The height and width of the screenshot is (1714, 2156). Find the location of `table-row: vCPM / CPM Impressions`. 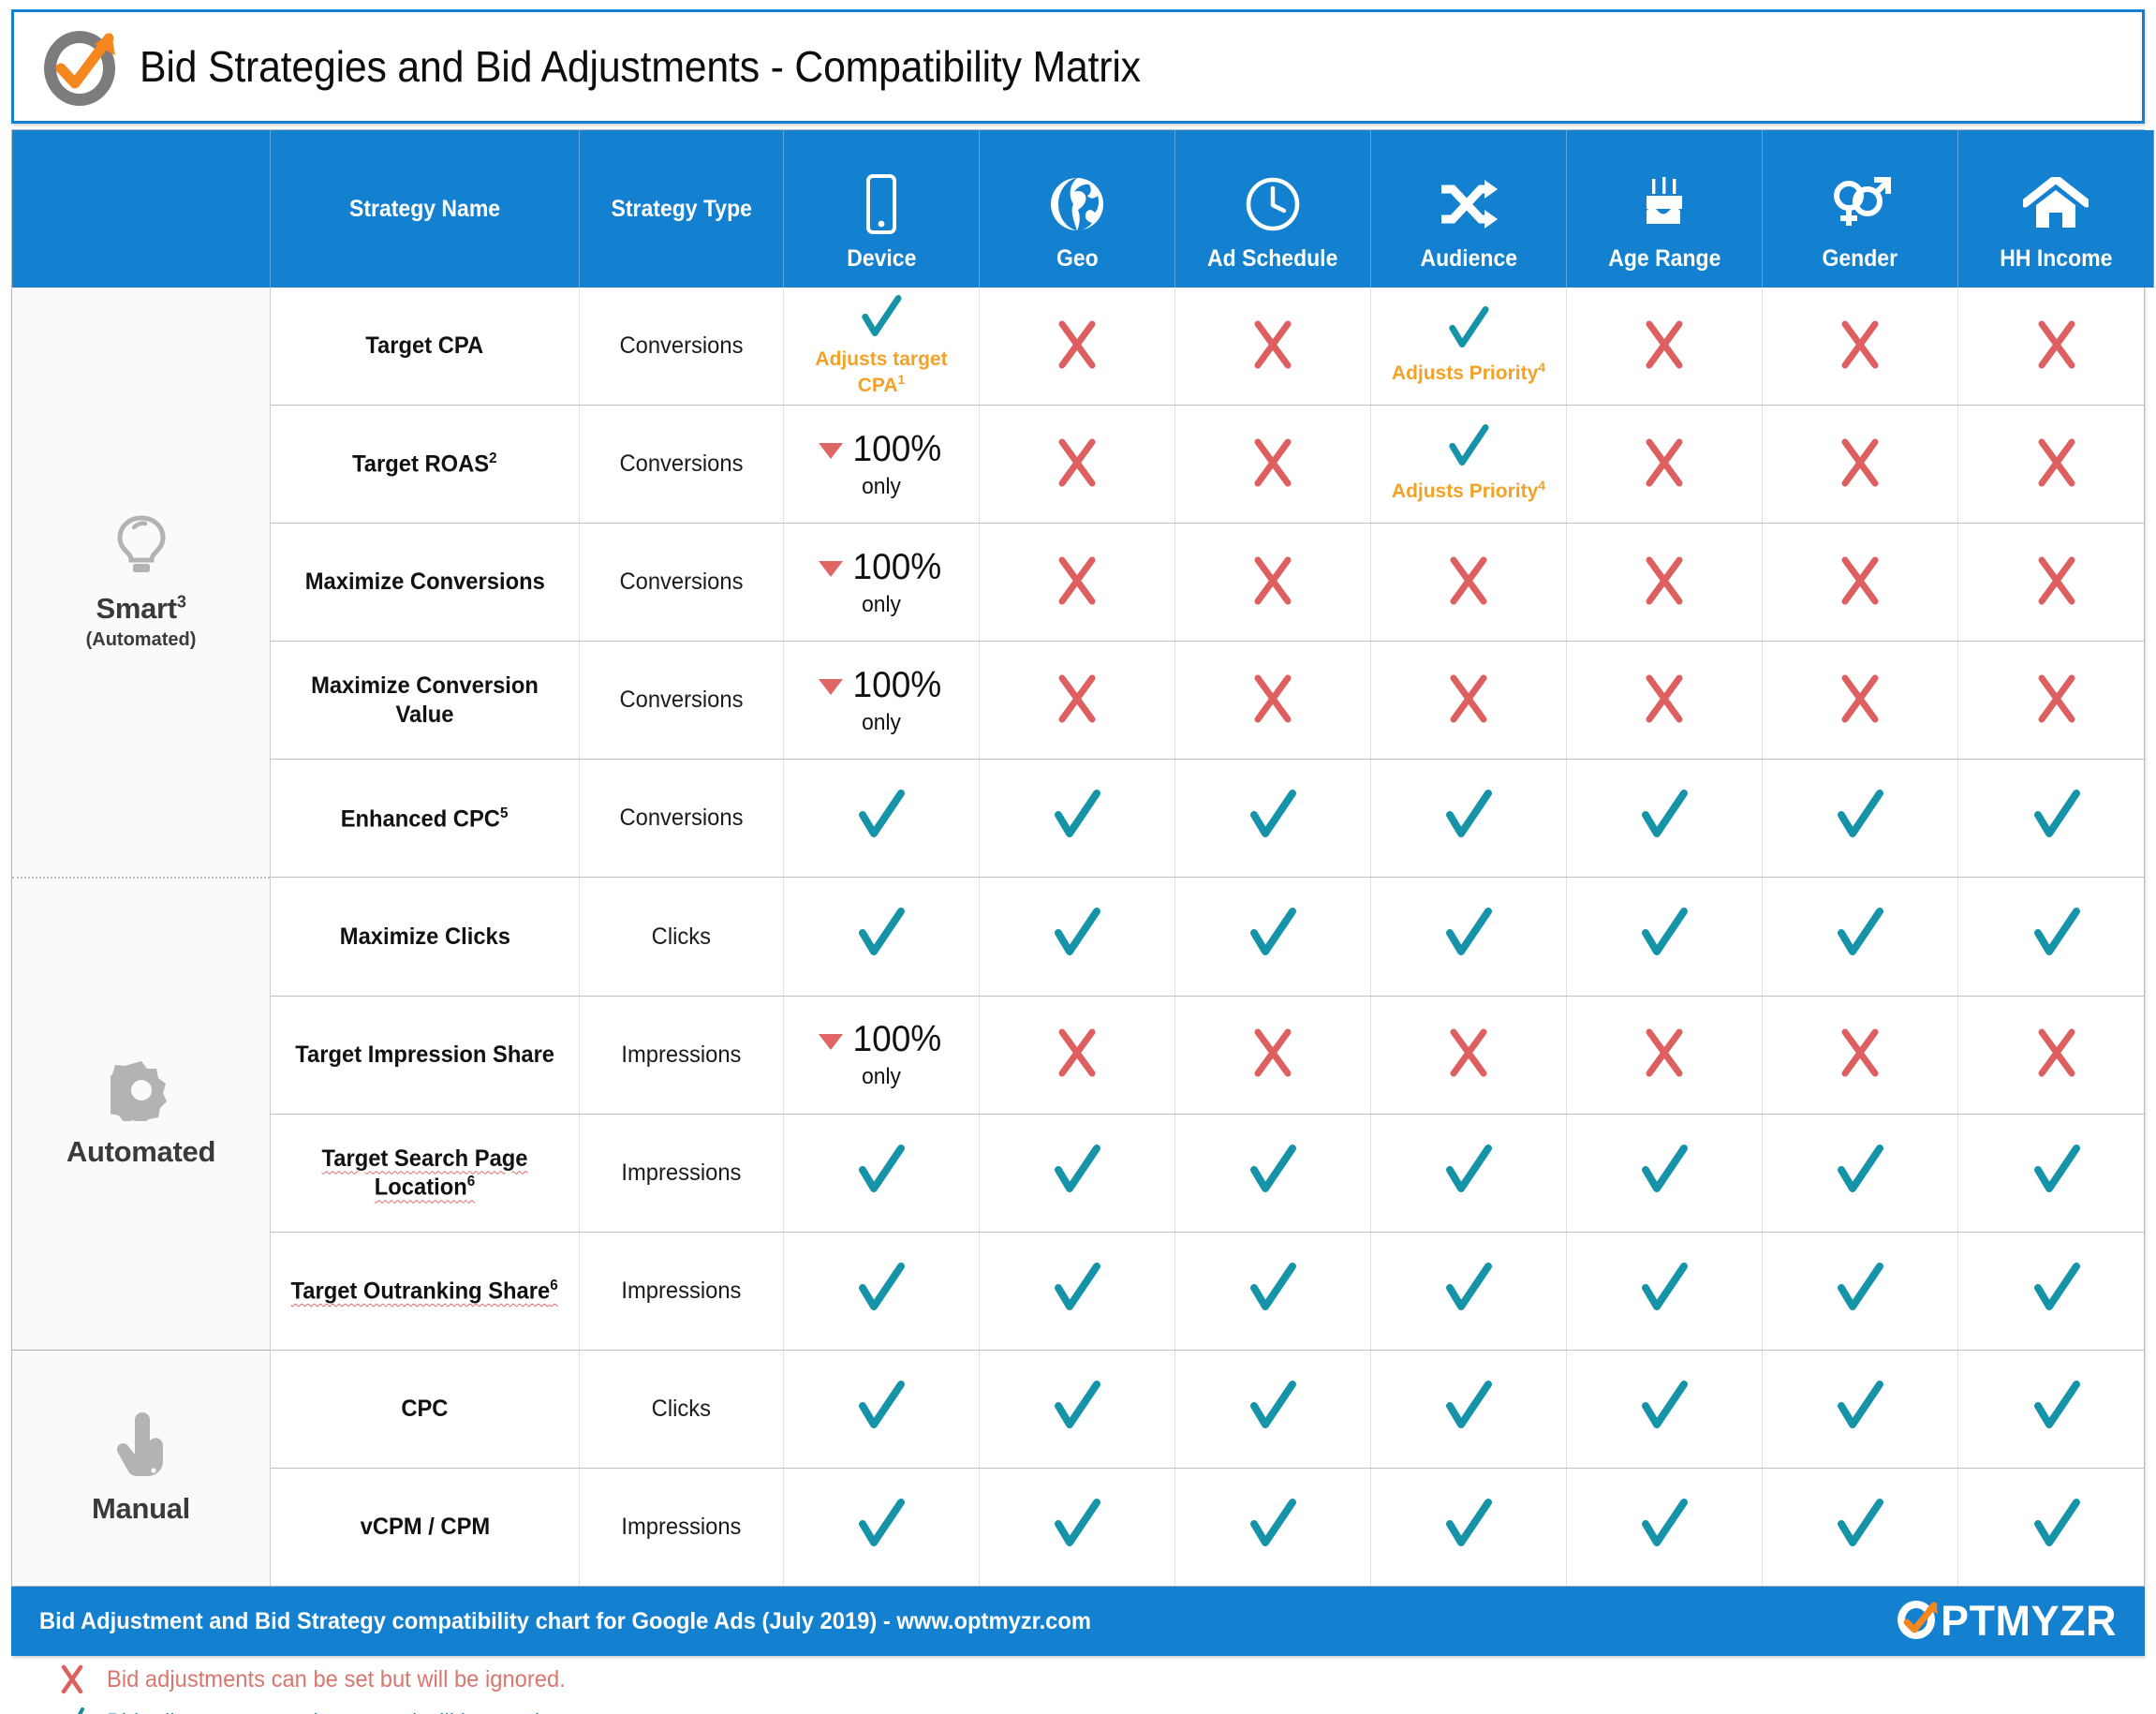

table-row: vCPM / CPM Impressions is located at coordinates (1207, 1527).